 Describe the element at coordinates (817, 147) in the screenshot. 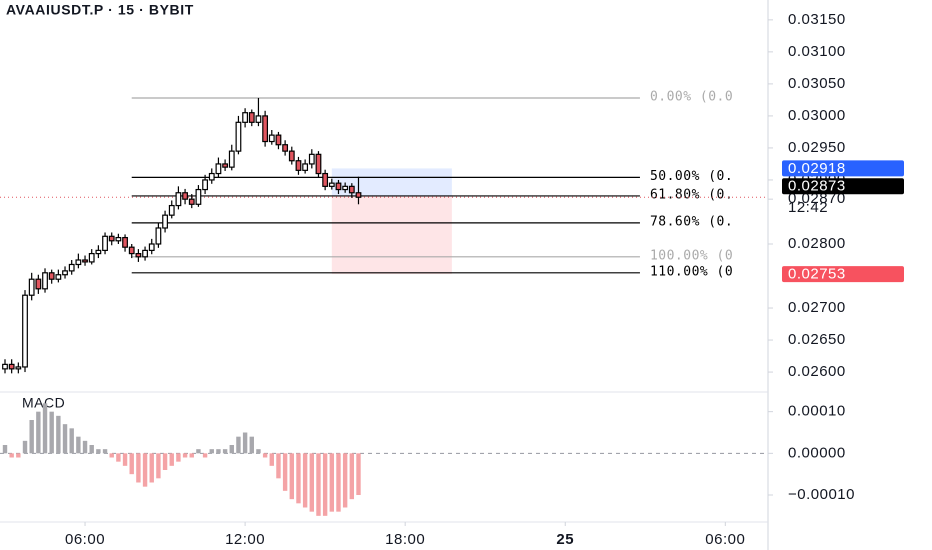

I see `y-tick-label: 0.02950` at that location.